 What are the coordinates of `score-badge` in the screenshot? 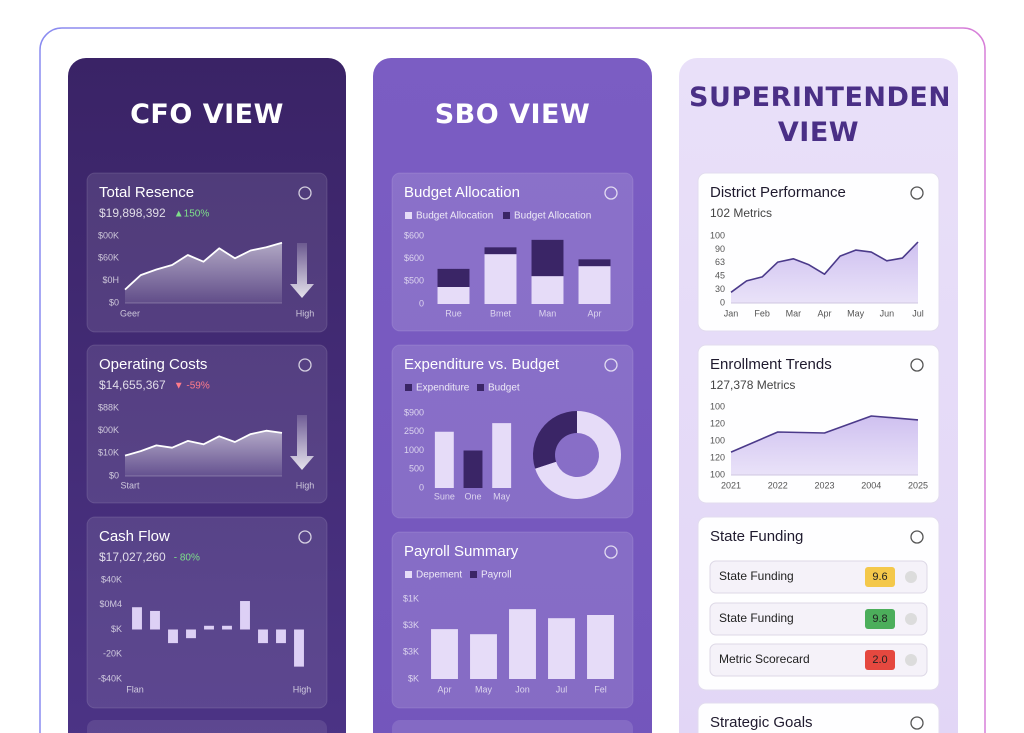 It's located at (880, 577).